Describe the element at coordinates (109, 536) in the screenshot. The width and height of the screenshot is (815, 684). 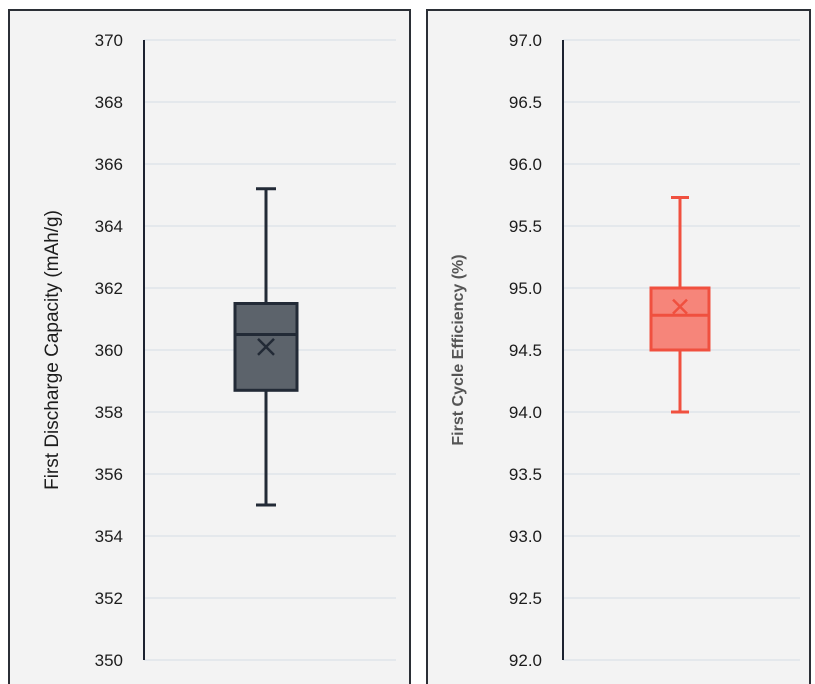
I see `y-tick-label: 354` at that location.